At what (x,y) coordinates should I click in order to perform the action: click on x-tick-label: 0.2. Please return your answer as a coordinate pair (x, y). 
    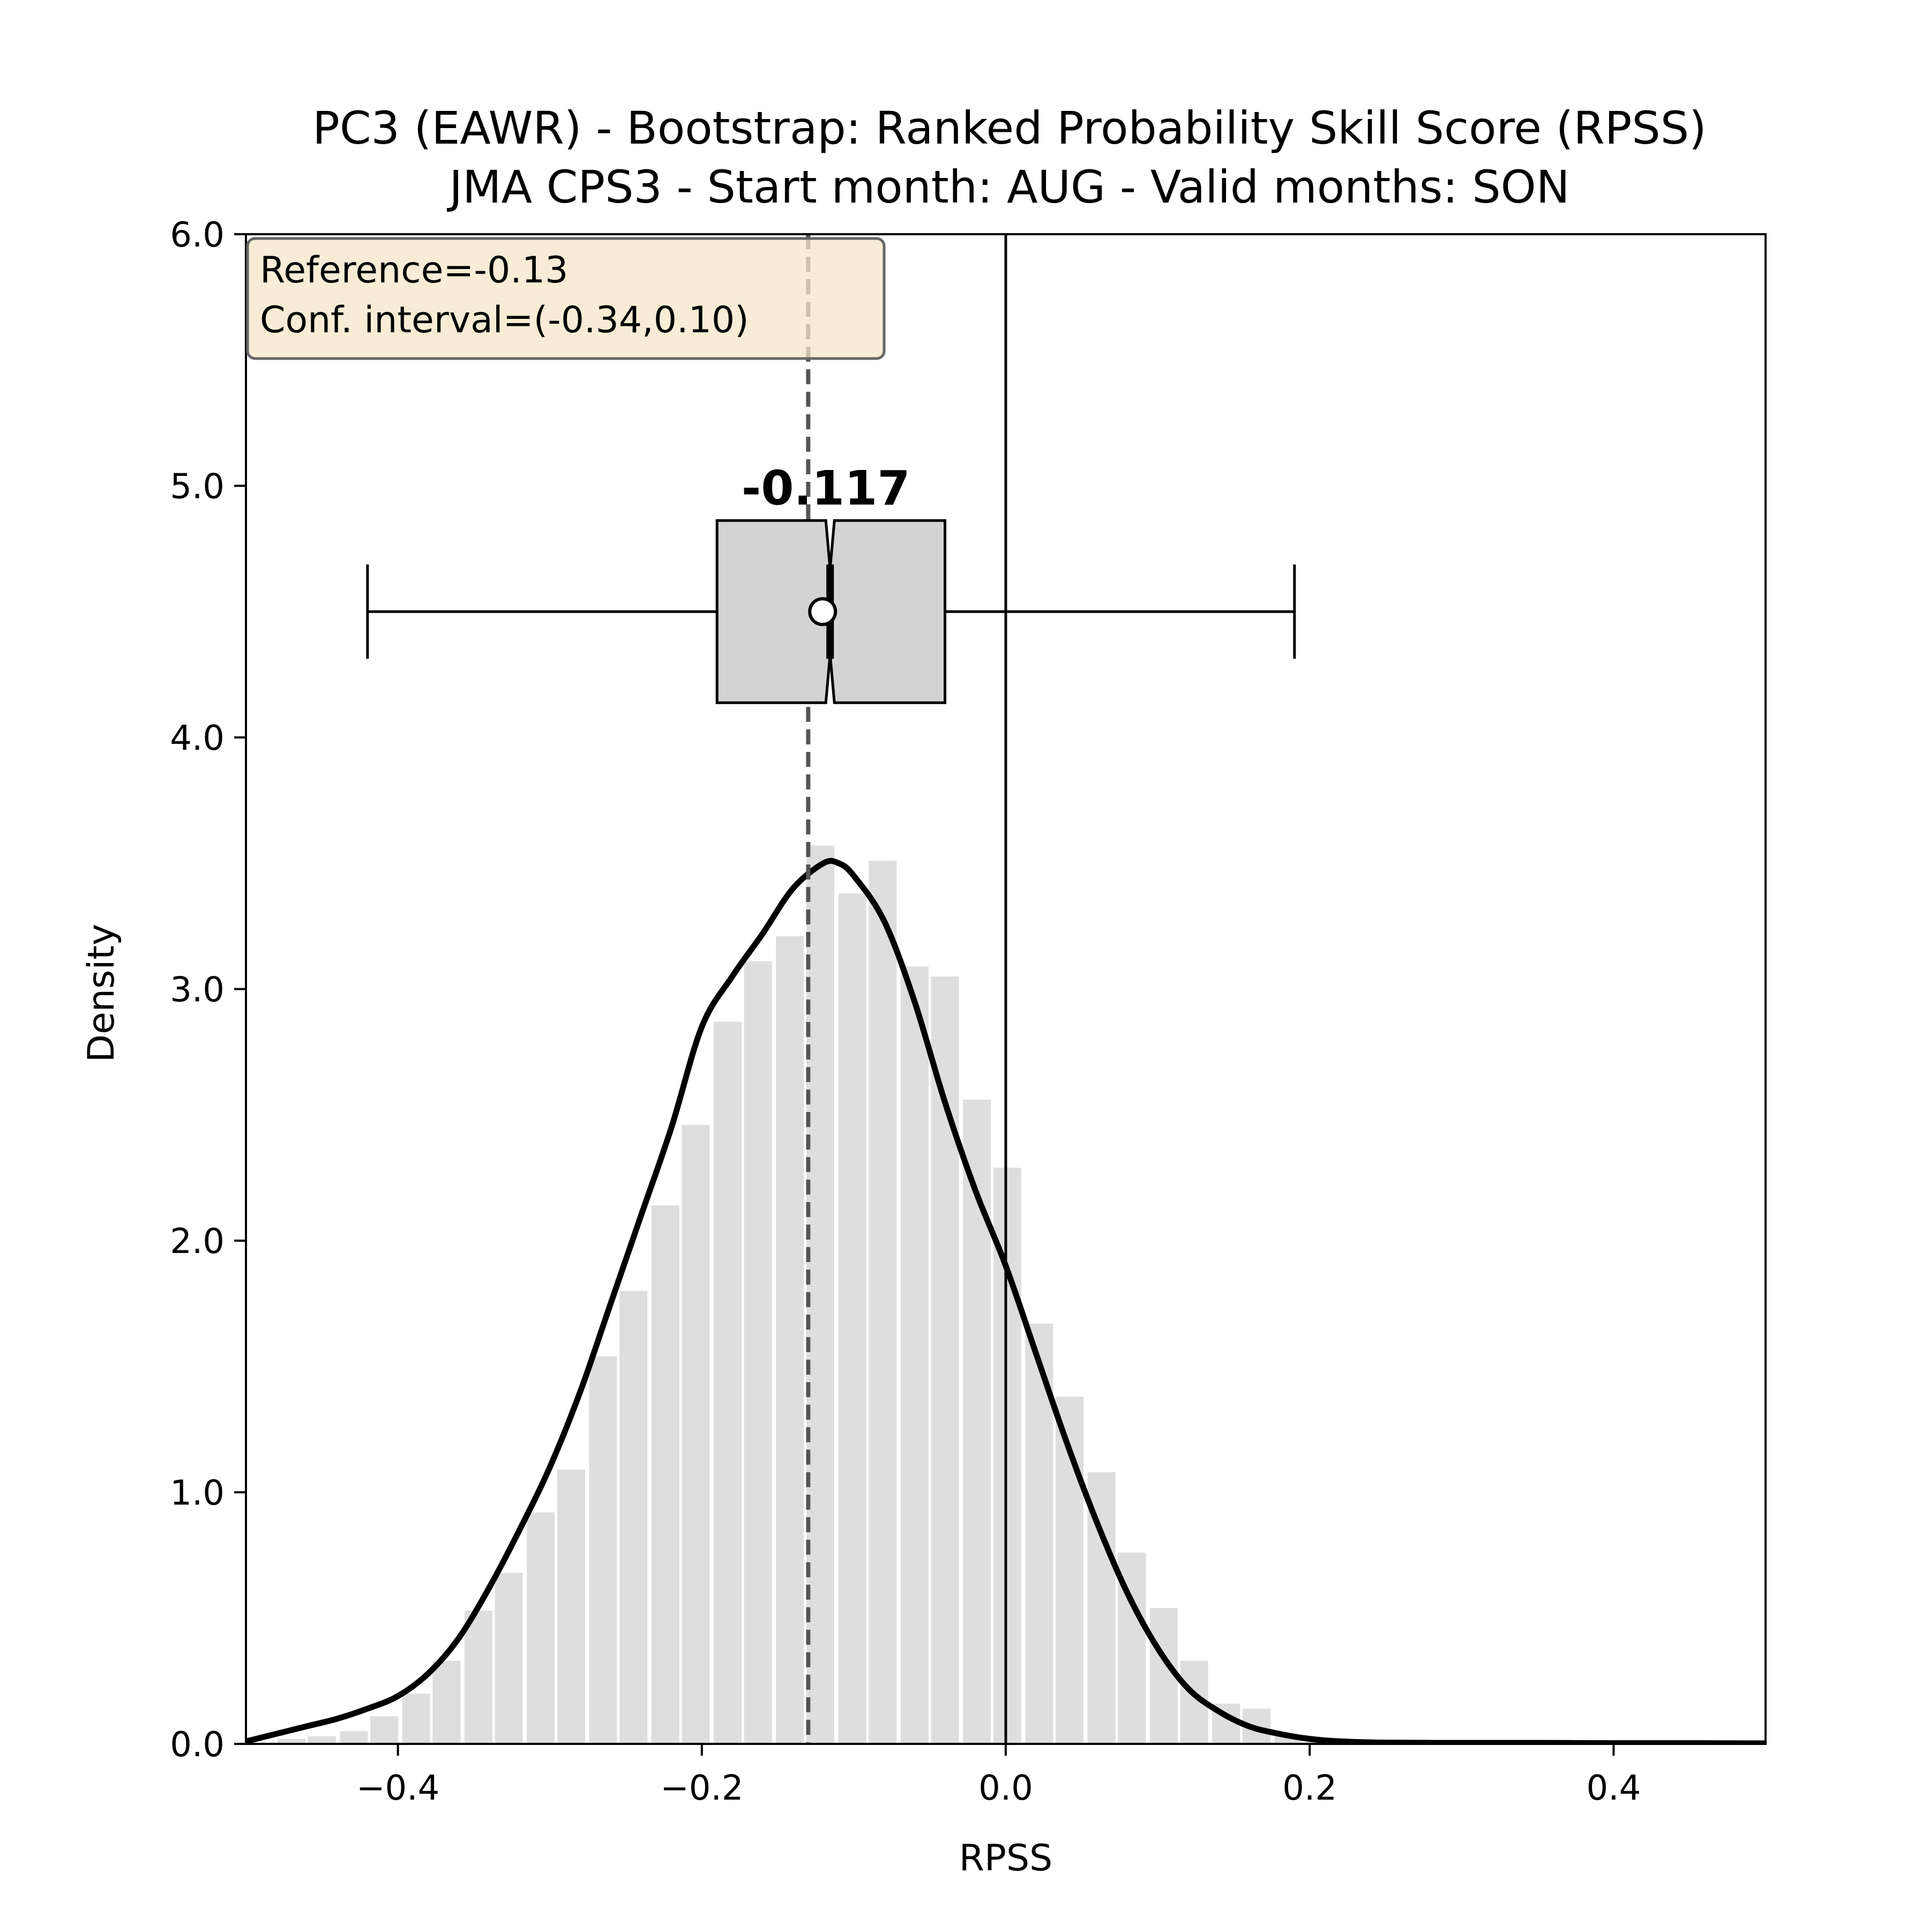
    Looking at the image, I should click on (1309, 1788).